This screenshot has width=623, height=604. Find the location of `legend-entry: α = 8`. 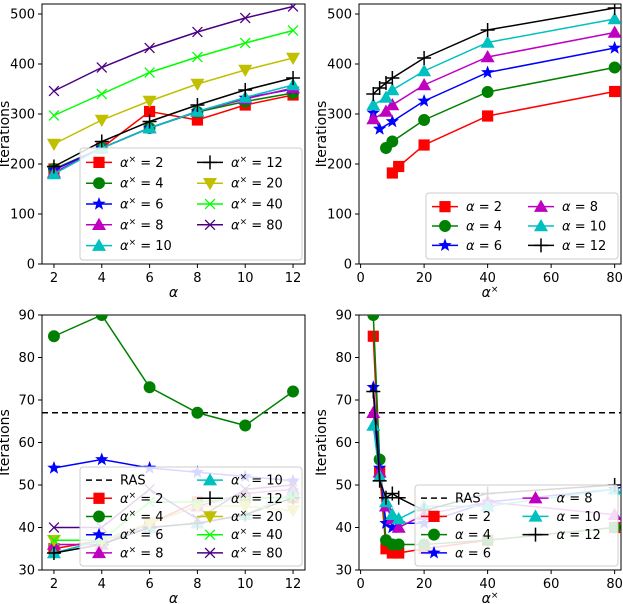

legend-entry: α = 8 is located at coordinates (563, 207).